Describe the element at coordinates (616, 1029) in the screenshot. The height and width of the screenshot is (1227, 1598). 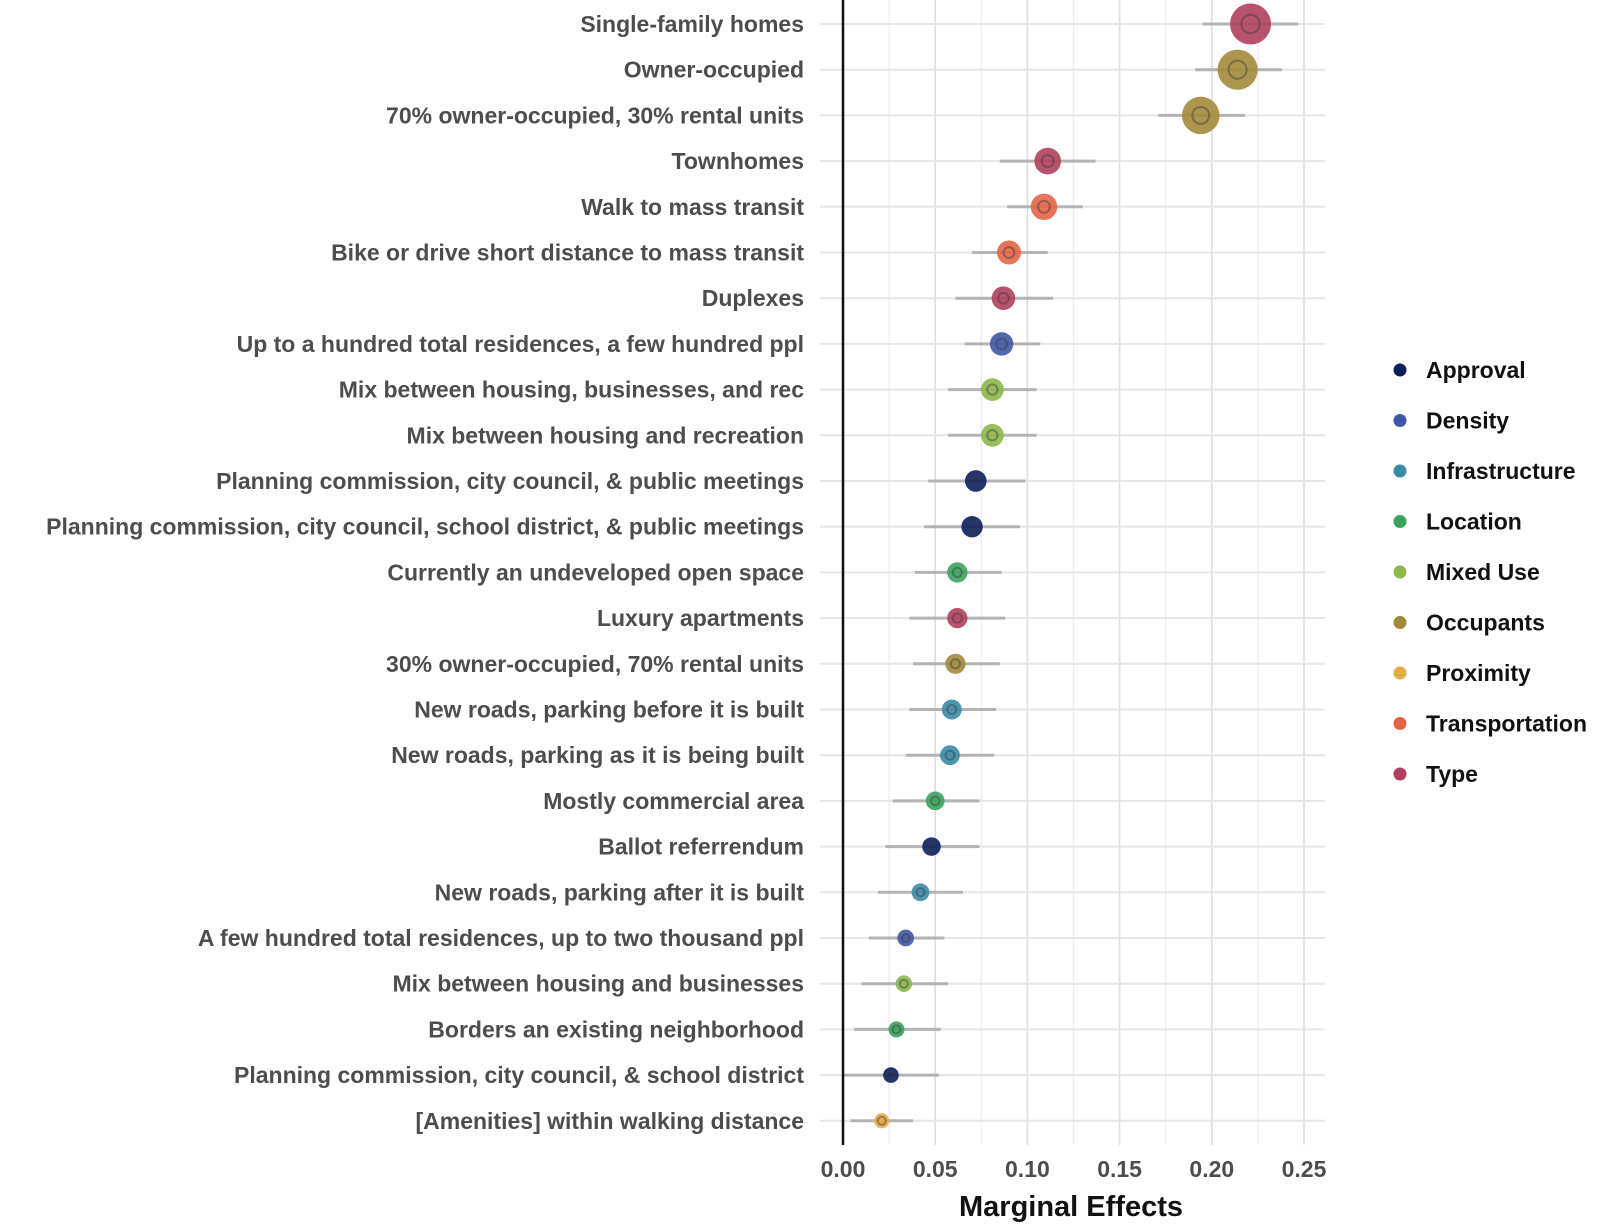
I see `category-label: Borders an existing neighborhood` at that location.